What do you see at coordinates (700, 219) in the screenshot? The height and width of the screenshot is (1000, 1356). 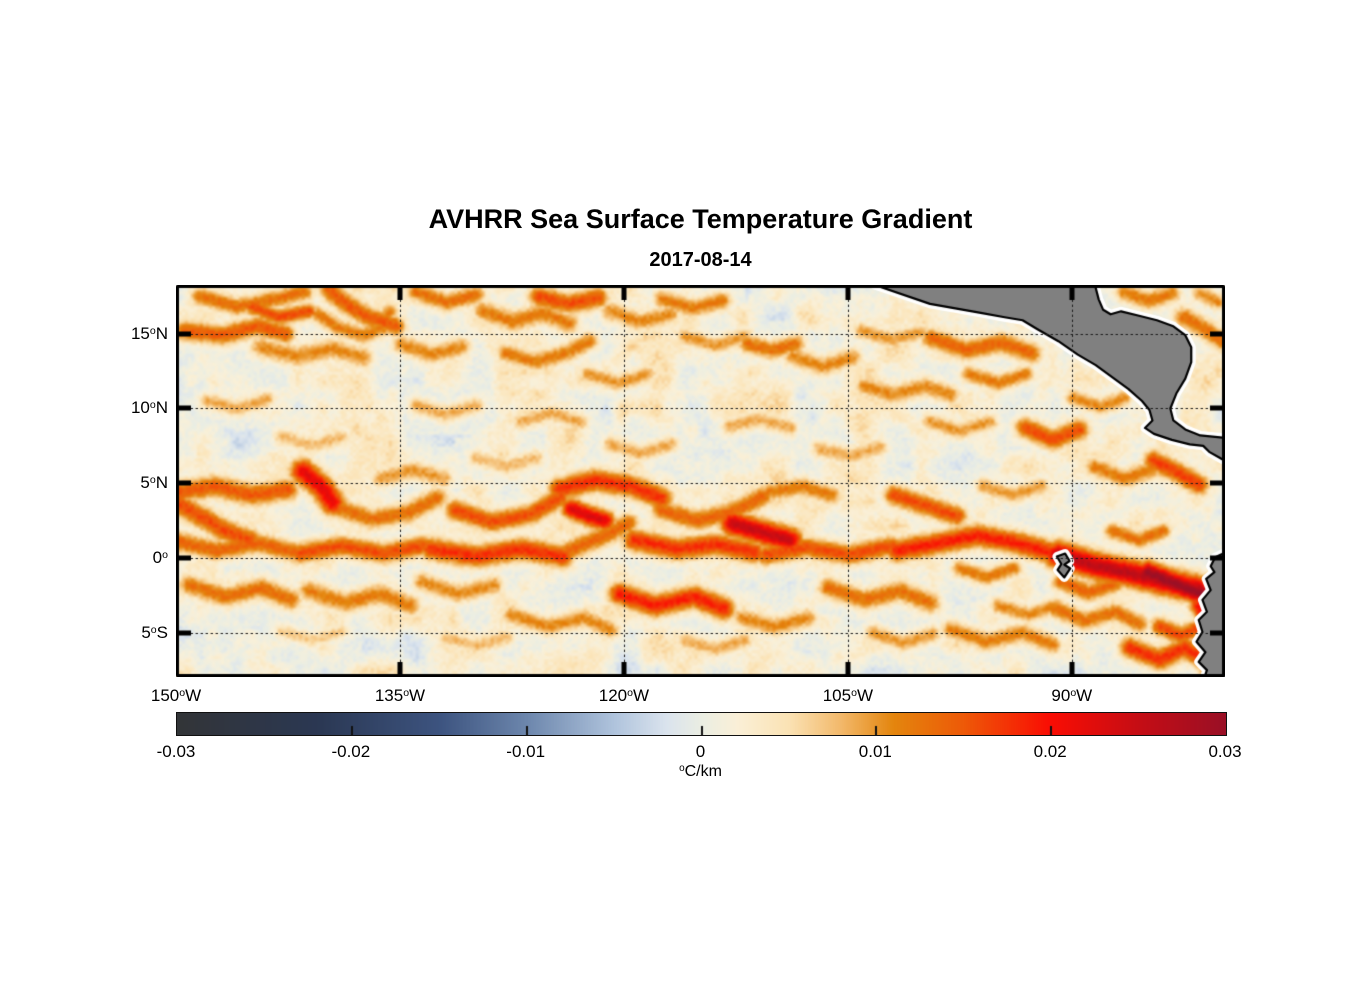 I see `chart-title: AVHRR Sea Surface Temperature Gradient` at bounding box center [700, 219].